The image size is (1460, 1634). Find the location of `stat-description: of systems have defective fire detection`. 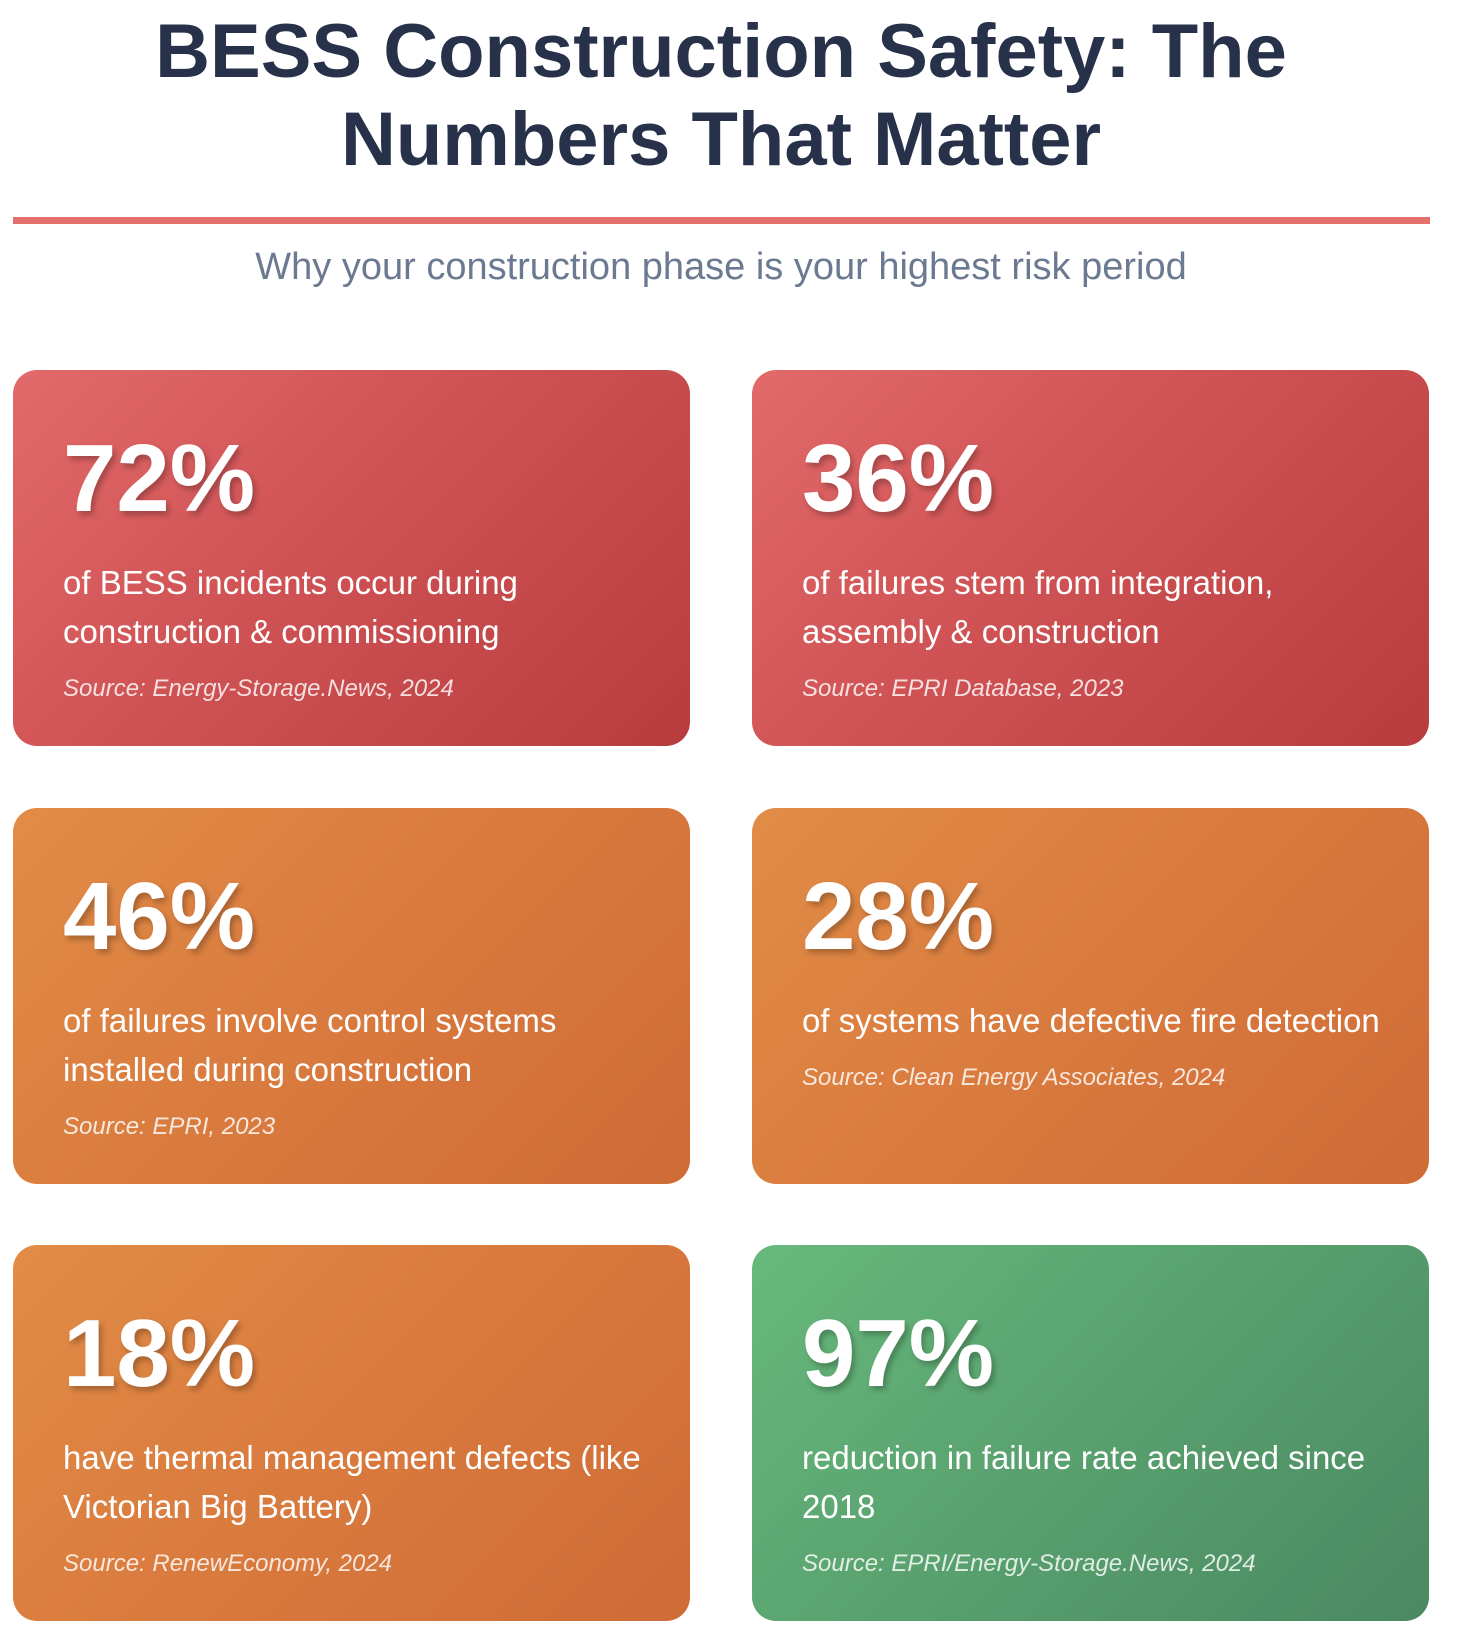

stat-description: of systems have defective fire detection is located at coordinates (1091, 1020).